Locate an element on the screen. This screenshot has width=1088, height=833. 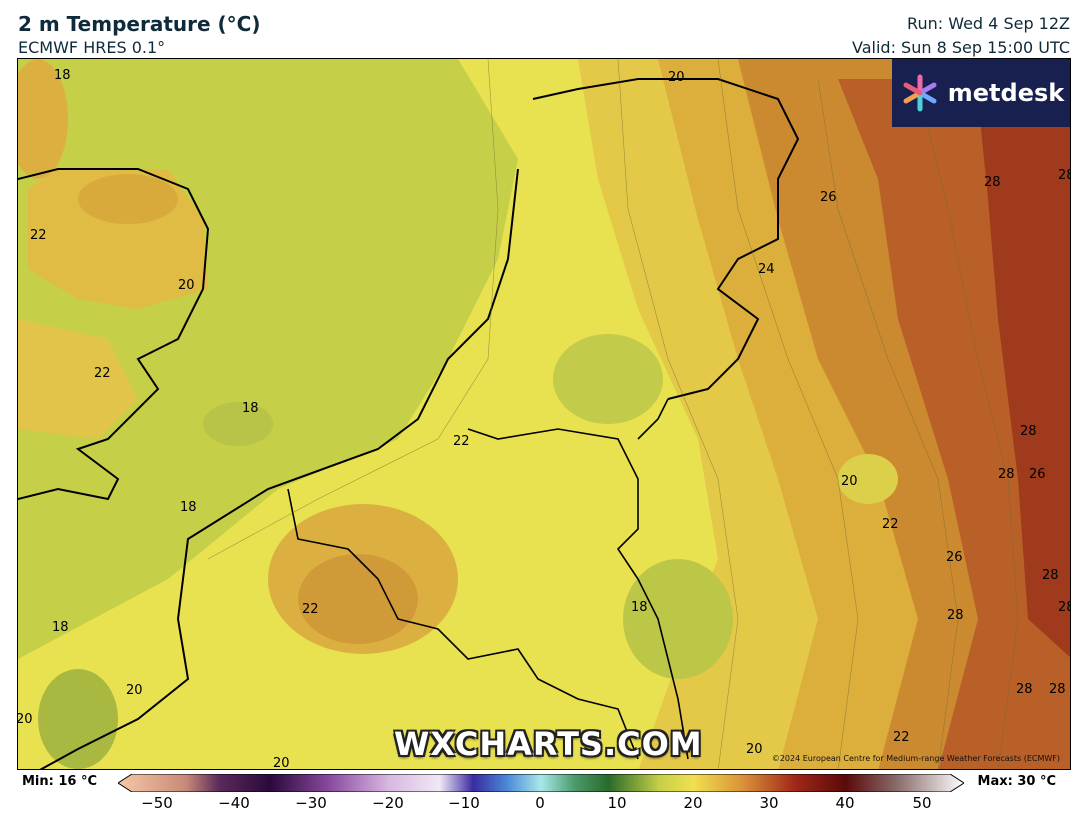
tick-label: −50 is located at coordinates (157, 803).